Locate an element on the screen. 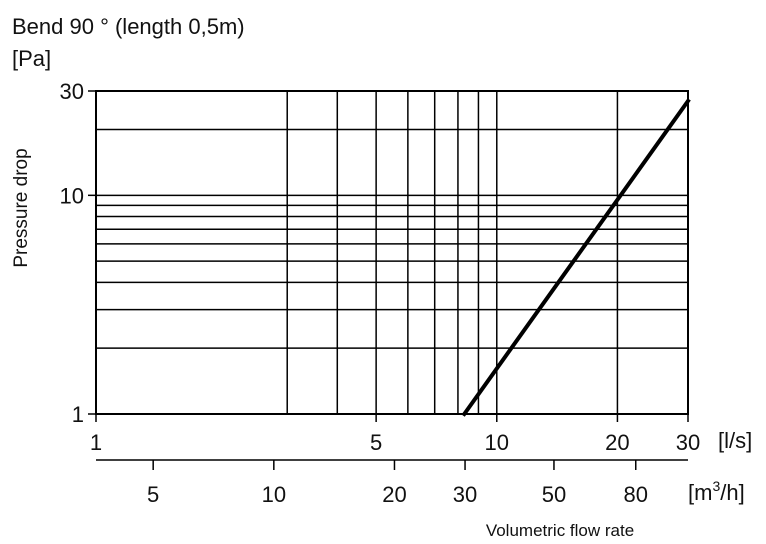 The height and width of the screenshot is (544, 766). x-tick-label: 1 is located at coordinates (96, 442).